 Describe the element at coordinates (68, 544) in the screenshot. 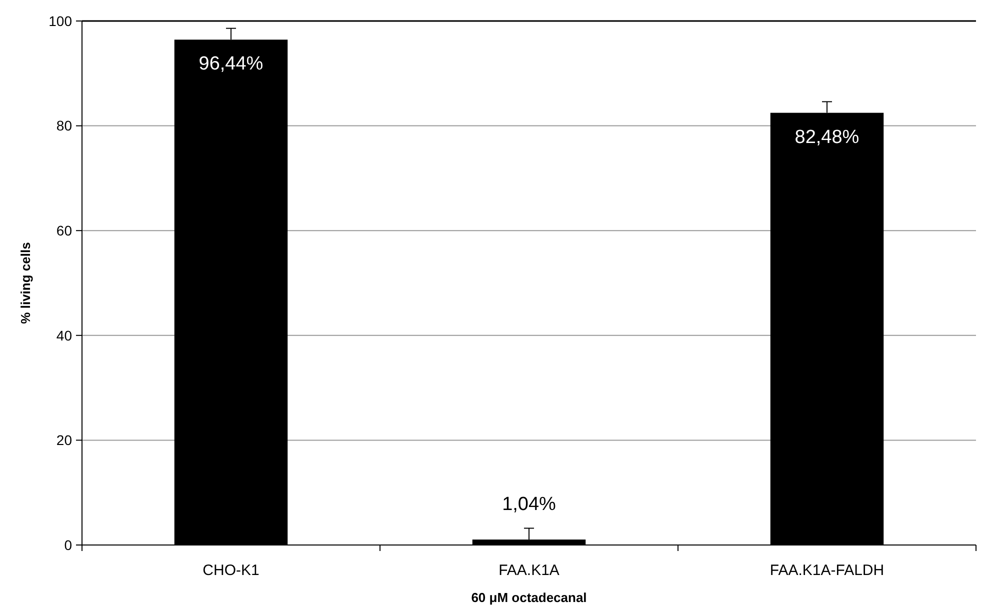

I see `y-tick-label: 0` at that location.